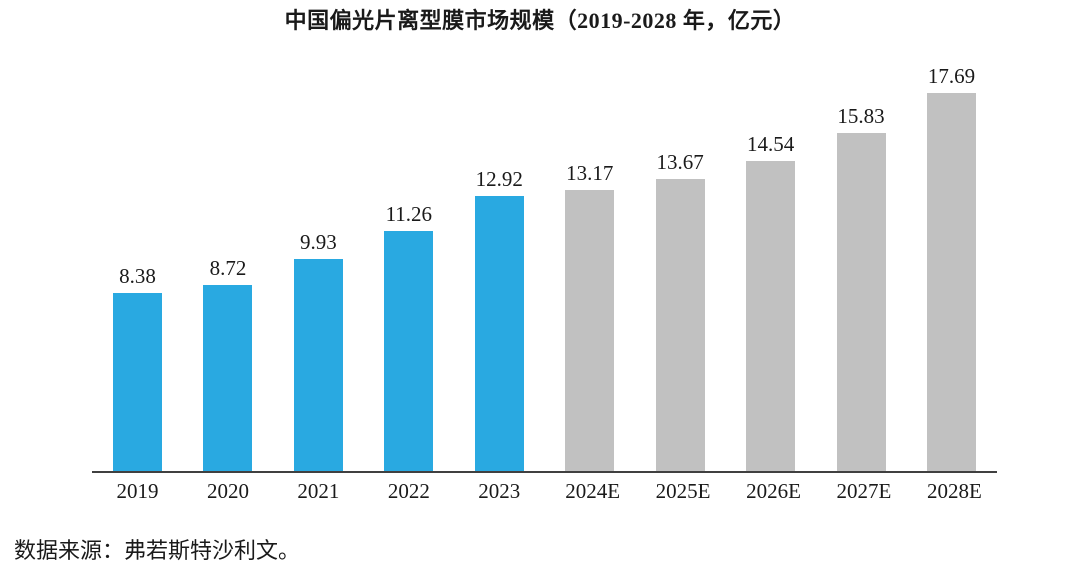  I want to click on bar-value-label: 8.72, so click(228, 268).